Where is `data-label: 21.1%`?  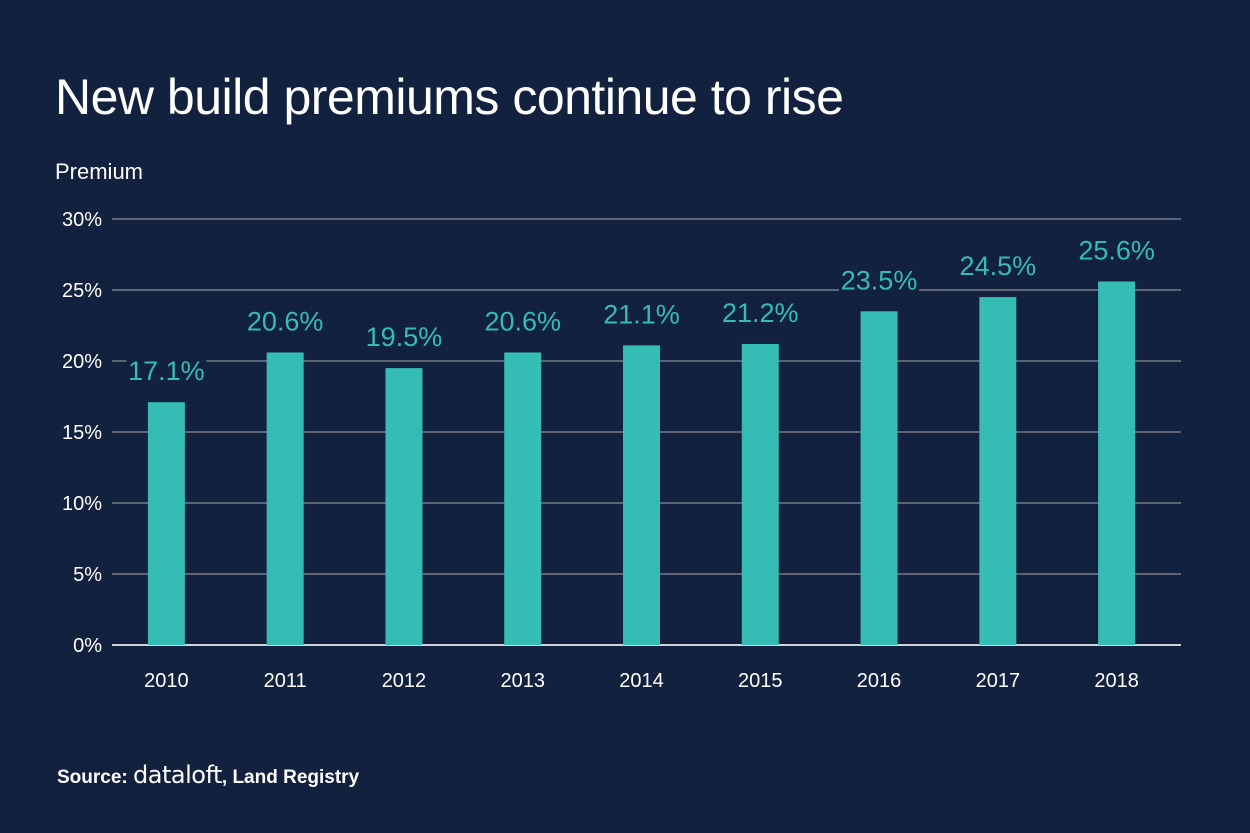
data-label: 21.1% is located at coordinates (641, 314).